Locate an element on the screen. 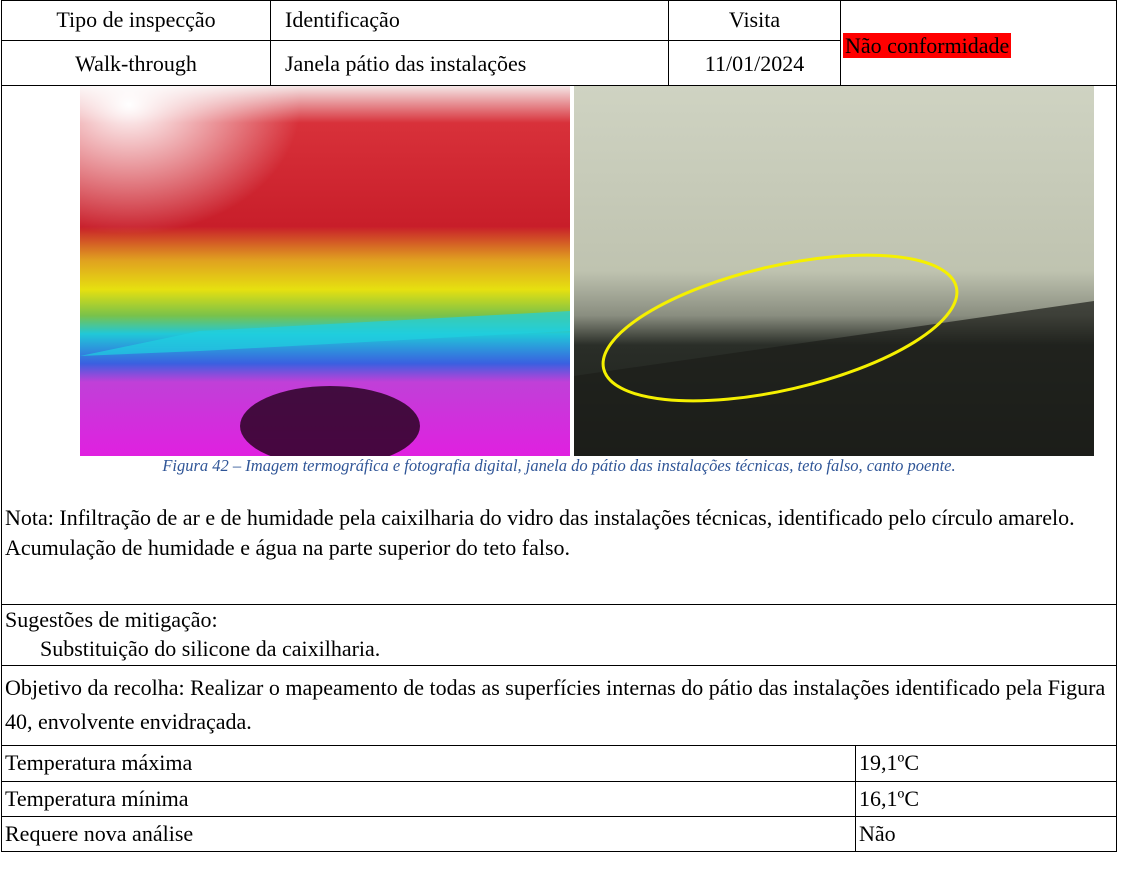 The height and width of the screenshot is (887, 1129). measurement-label: Temperatura máxima is located at coordinates (99, 762).